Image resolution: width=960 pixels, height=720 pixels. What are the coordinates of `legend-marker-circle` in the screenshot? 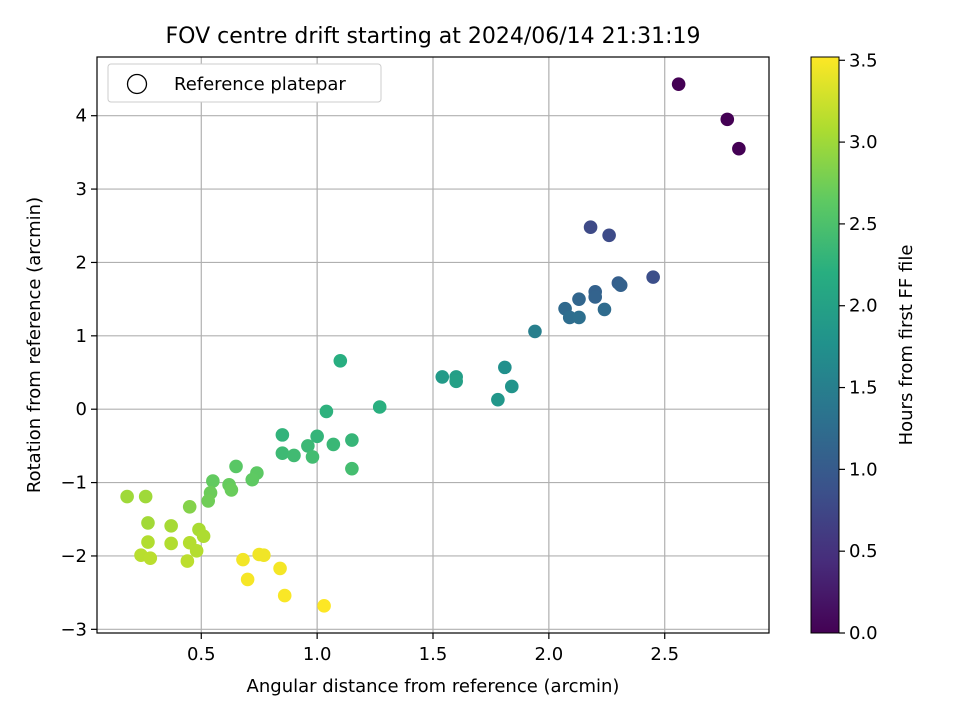 It's located at (137, 84).